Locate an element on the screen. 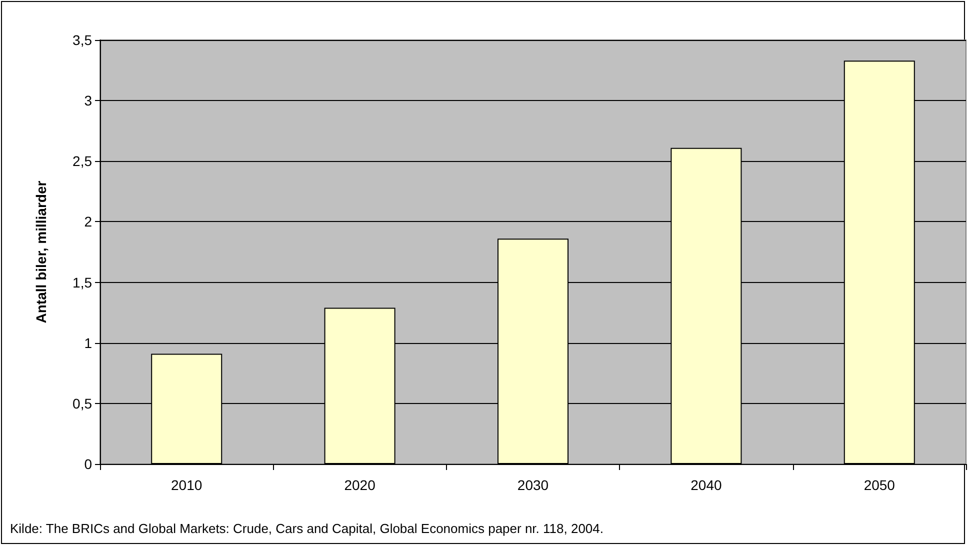 This screenshot has height=547, width=968. y-tick-label: 0 is located at coordinates (88, 464).